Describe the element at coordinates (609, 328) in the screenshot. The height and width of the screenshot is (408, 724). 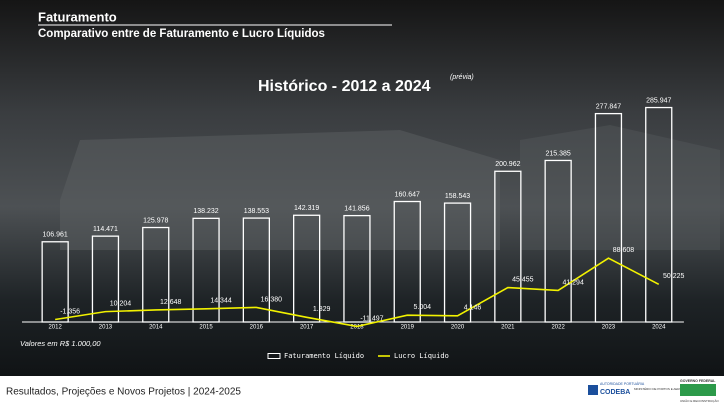
I see `x-tick-label: 2023` at that location.